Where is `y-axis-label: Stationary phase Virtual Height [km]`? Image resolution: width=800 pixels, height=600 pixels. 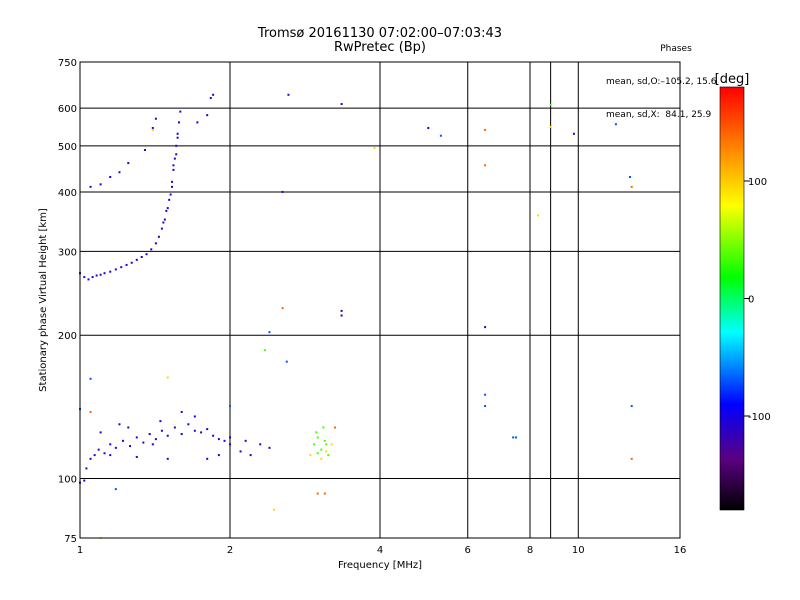 y-axis-label: Stationary phase Virtual Height [km] is located at coordinates (43, 300).